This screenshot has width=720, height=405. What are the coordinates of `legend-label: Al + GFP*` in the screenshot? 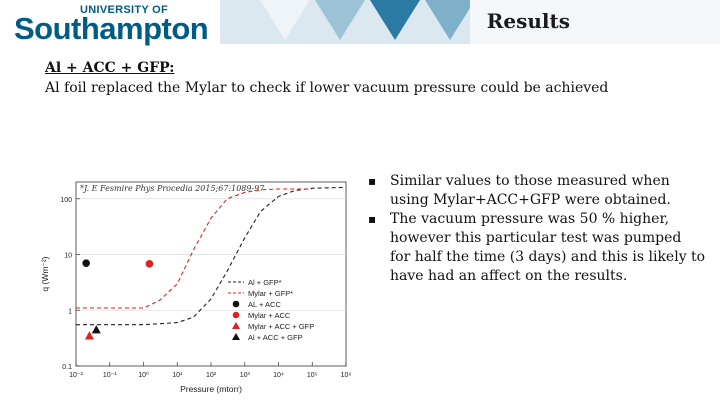 It's located at (265, 282).